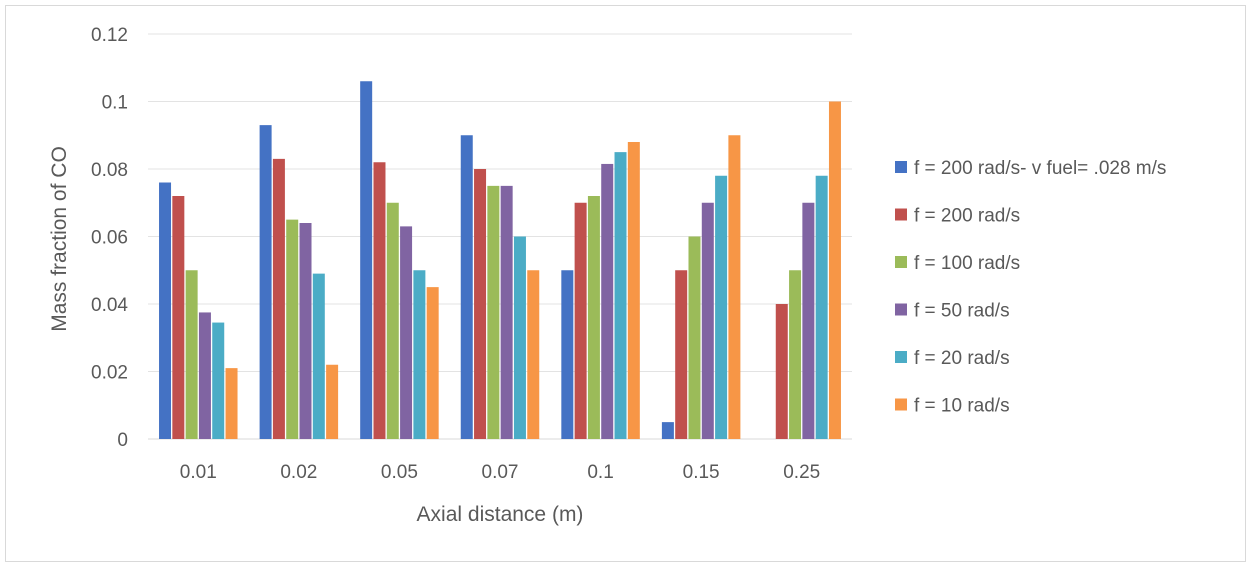  I want to click on y-axis-title: Mass fraction of CO, so click(59, 239).